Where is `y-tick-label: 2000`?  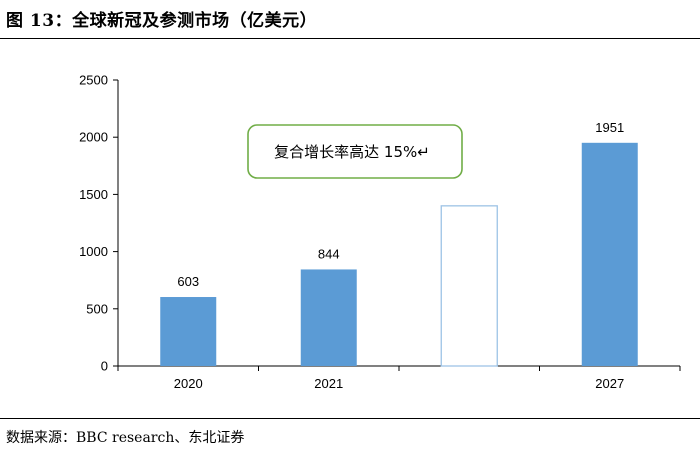
y-tick-label: 2000 is located at coordinates (93, 137).